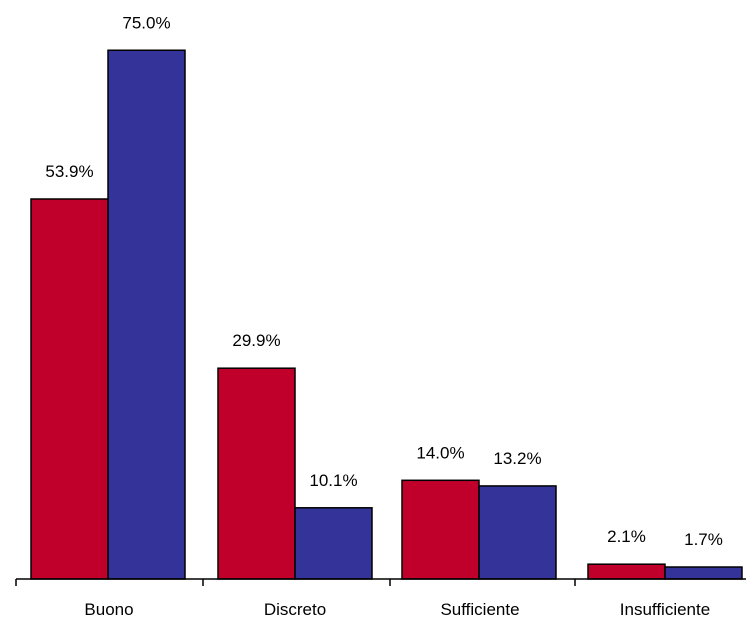 The width and height of the screenshot is (748, 622). Describe the element at coordinates (479, 609) in the screenshot. I see `x-tick-label-sufficiente: Sufficiente` at that location.